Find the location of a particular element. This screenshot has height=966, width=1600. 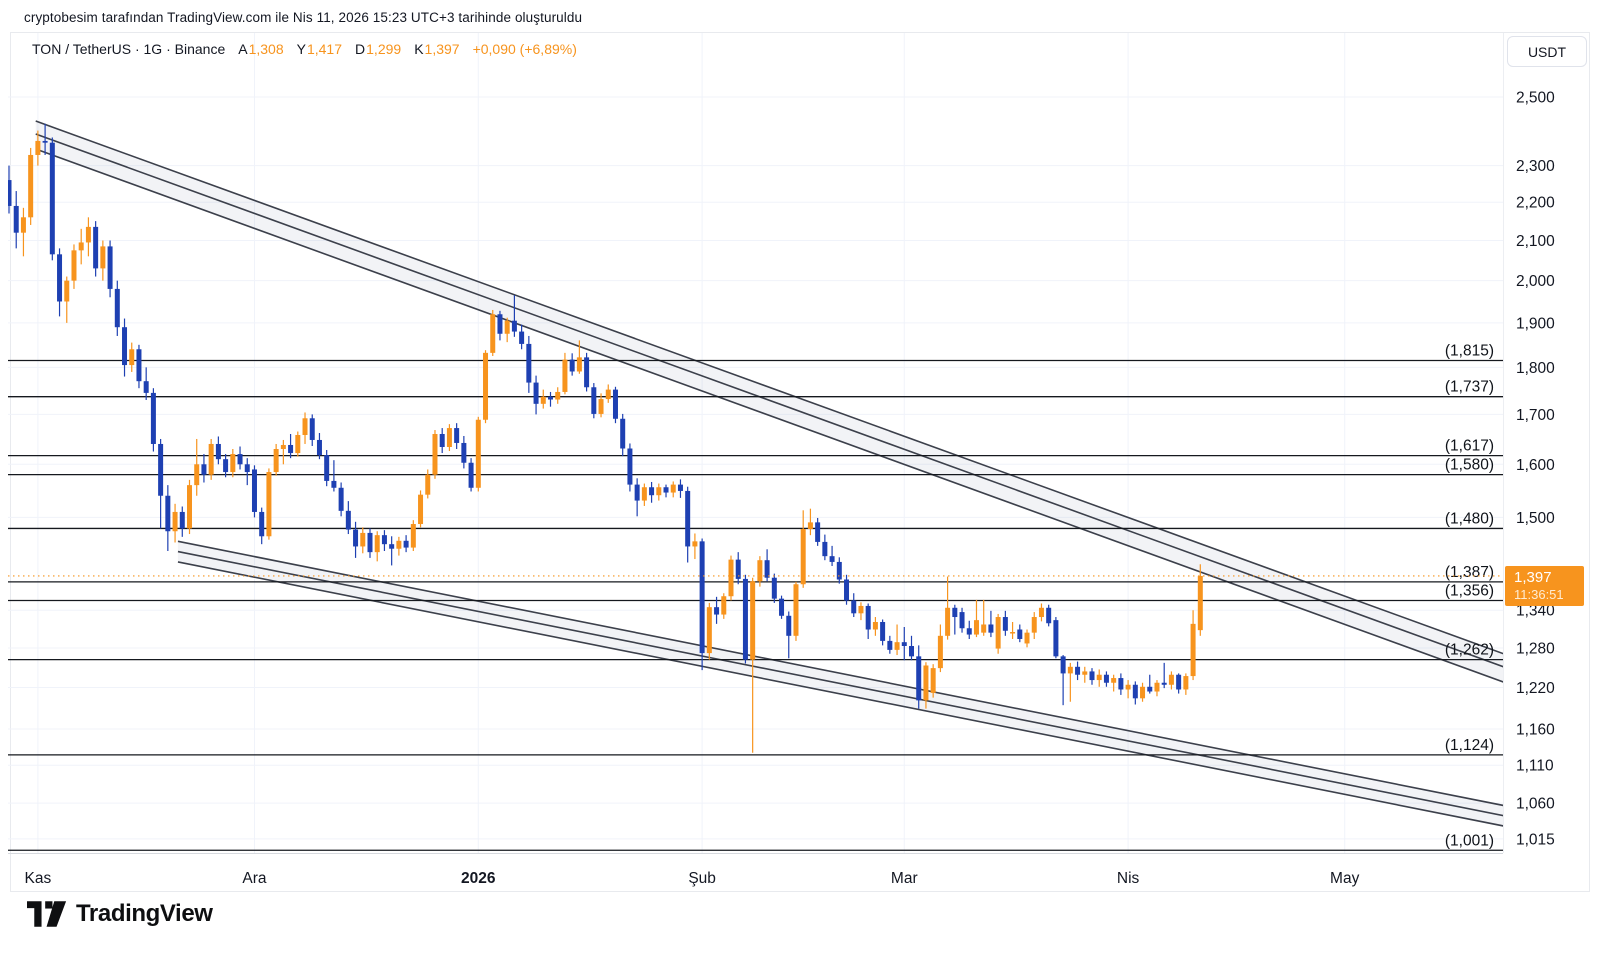

time-axis-label: Kas is located at coordinates (38, 878).